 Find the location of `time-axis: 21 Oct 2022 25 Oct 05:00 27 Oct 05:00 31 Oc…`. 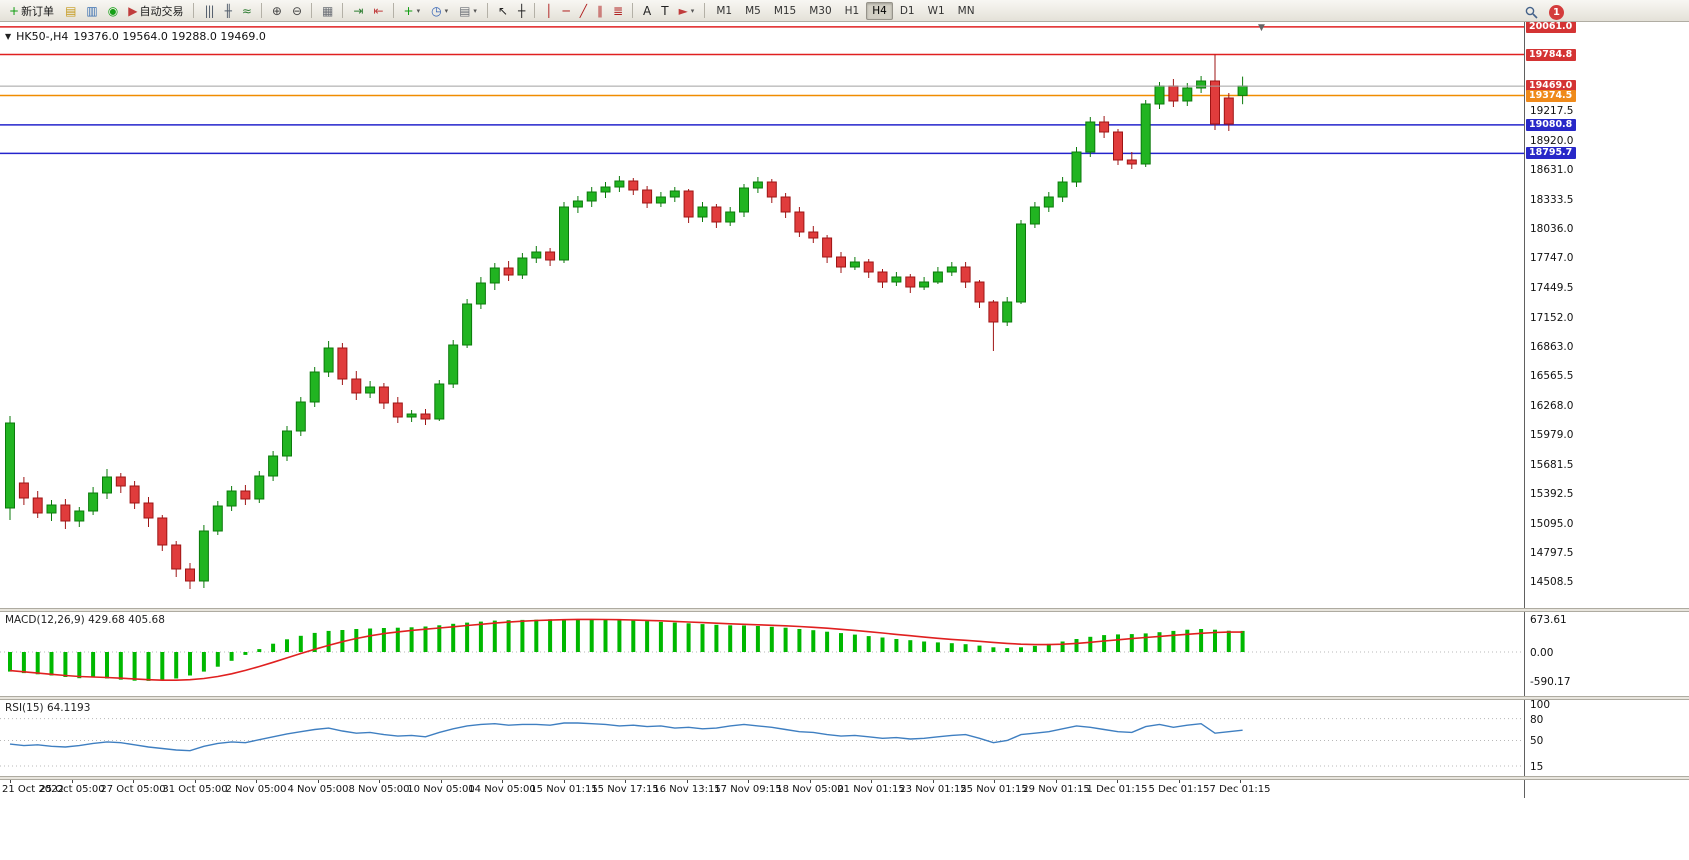

time-axis: 21 Oct 2022 25 Oct 05:00 27 Oct 05:00 31 Oc… is located at coordinates (762, 789).